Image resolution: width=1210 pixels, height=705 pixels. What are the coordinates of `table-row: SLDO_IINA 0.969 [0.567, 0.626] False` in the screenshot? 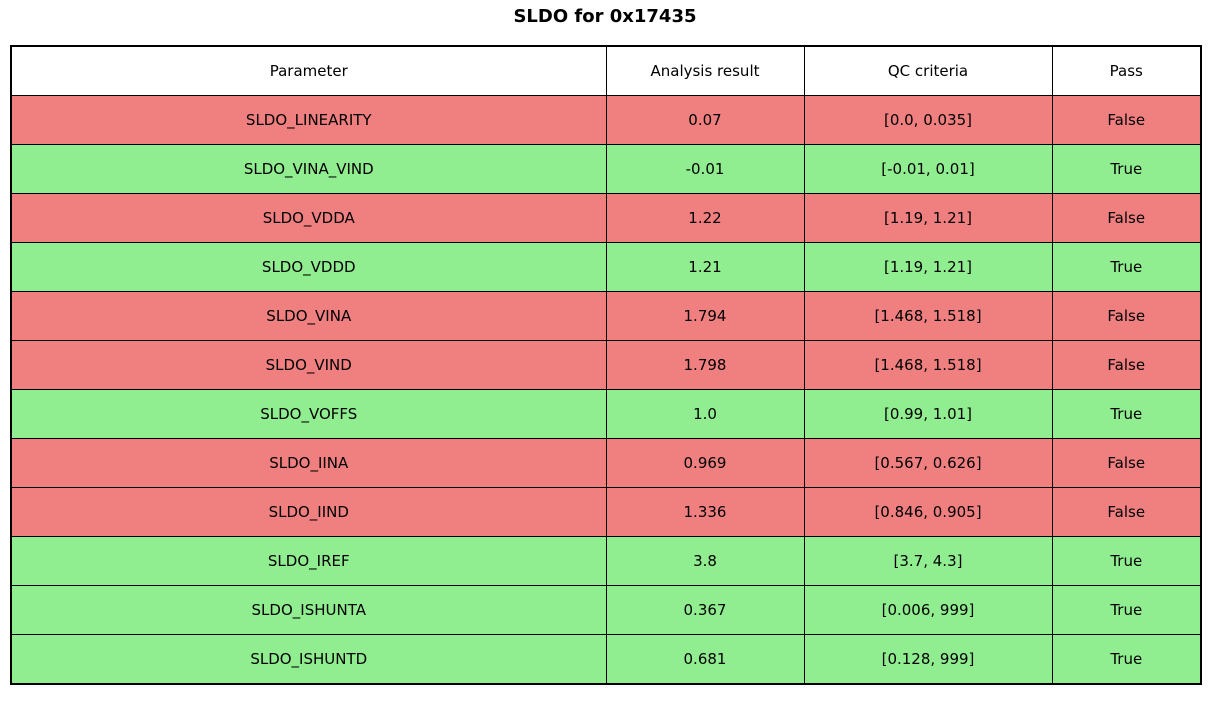 It's located at (606, 463).